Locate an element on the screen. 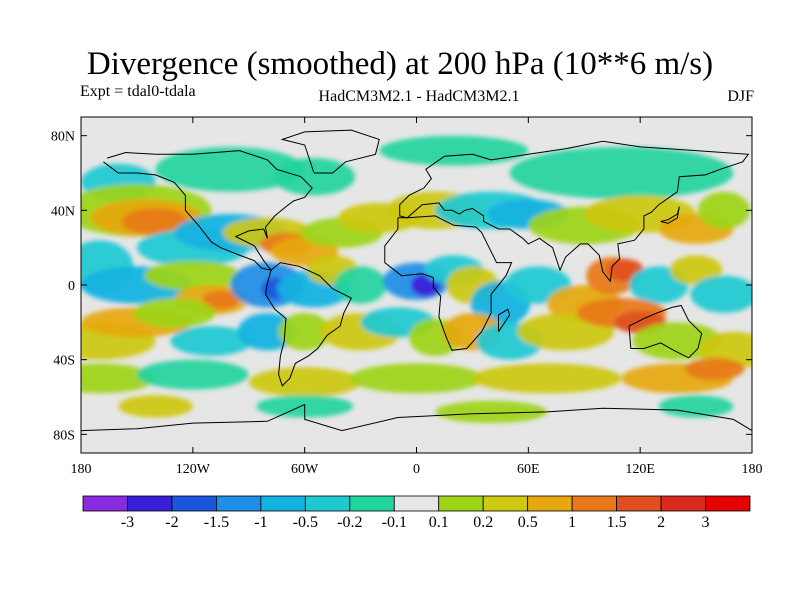  lon-tick-label: 60W is located at coordinates (305, 469).